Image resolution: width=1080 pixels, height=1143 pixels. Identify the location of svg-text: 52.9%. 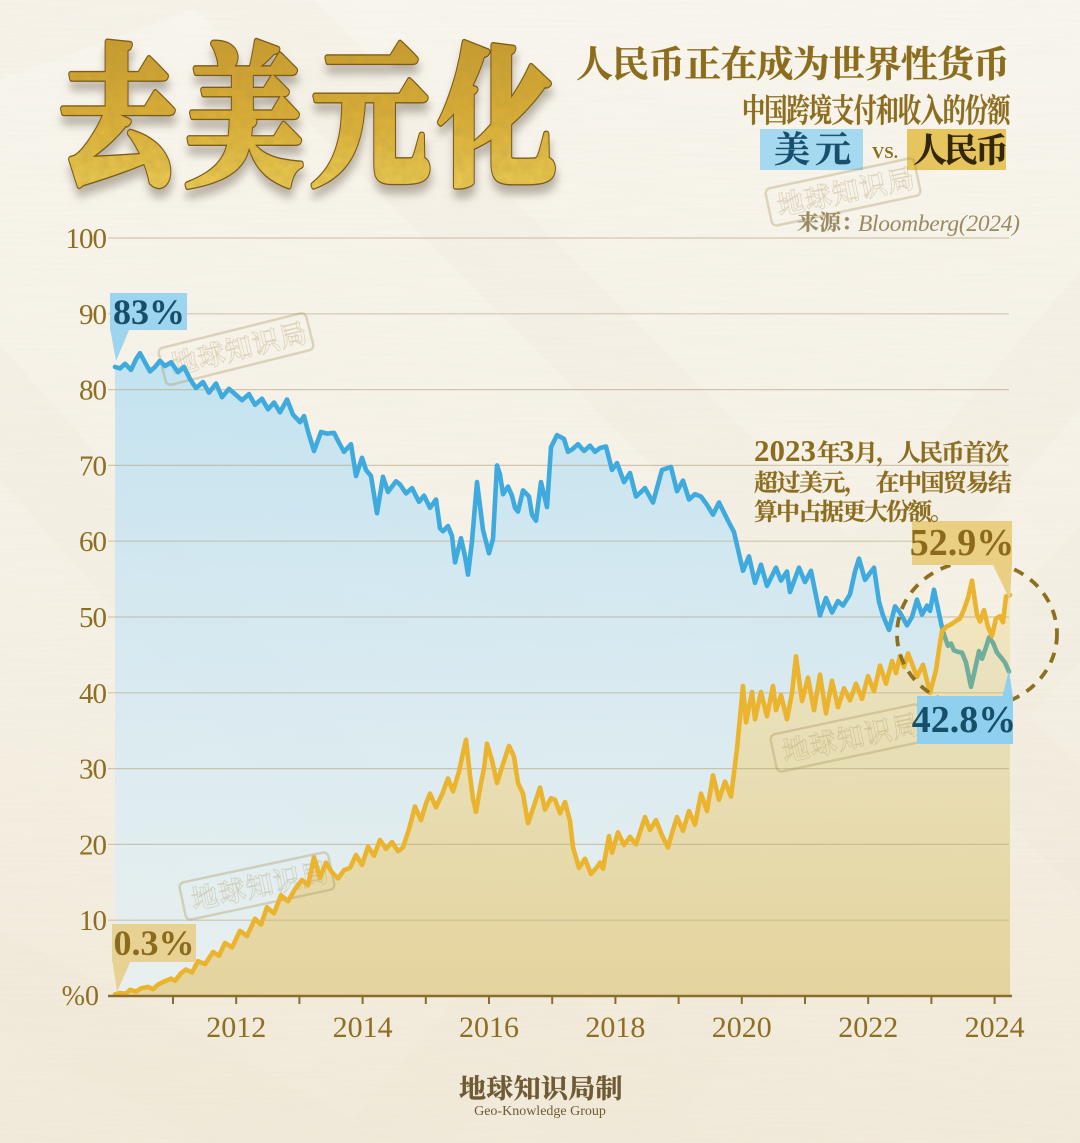
(962, 543).